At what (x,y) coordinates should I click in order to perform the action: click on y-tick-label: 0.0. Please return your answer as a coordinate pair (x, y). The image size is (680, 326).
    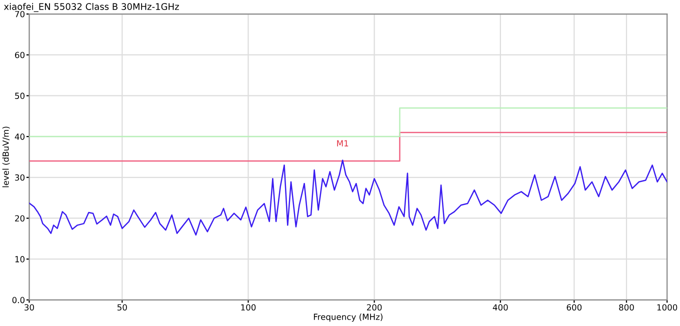
    Looking at the image, I should click on (18, 300).